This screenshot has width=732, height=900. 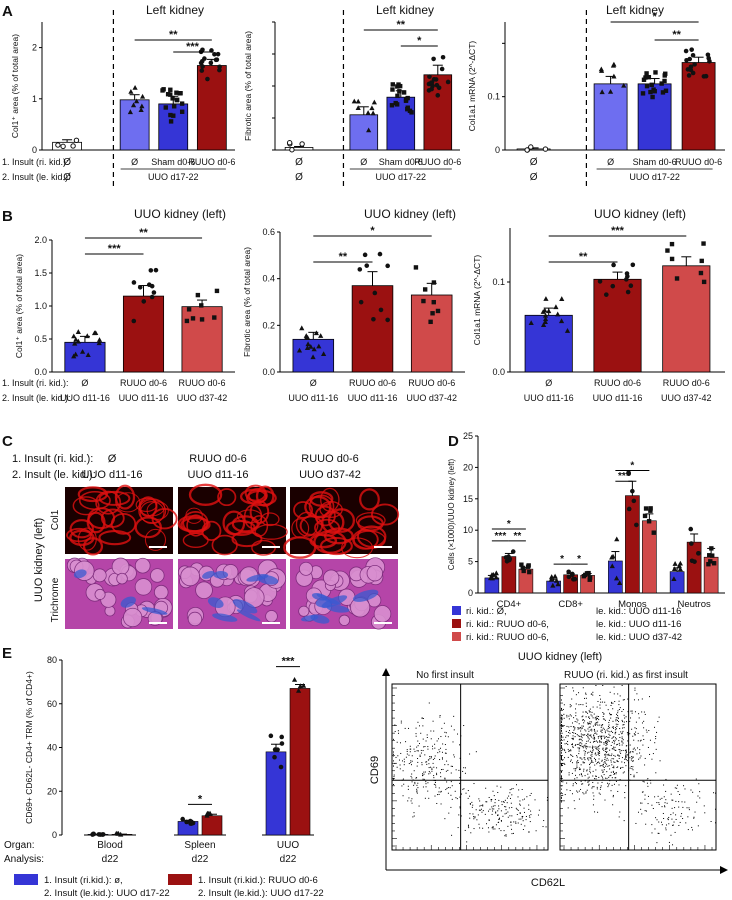 What do you see at coordinates (268, 232) in the screenshot?
I see `B2-ytick-label-3: 0.6` at bounding box center [268, 232].